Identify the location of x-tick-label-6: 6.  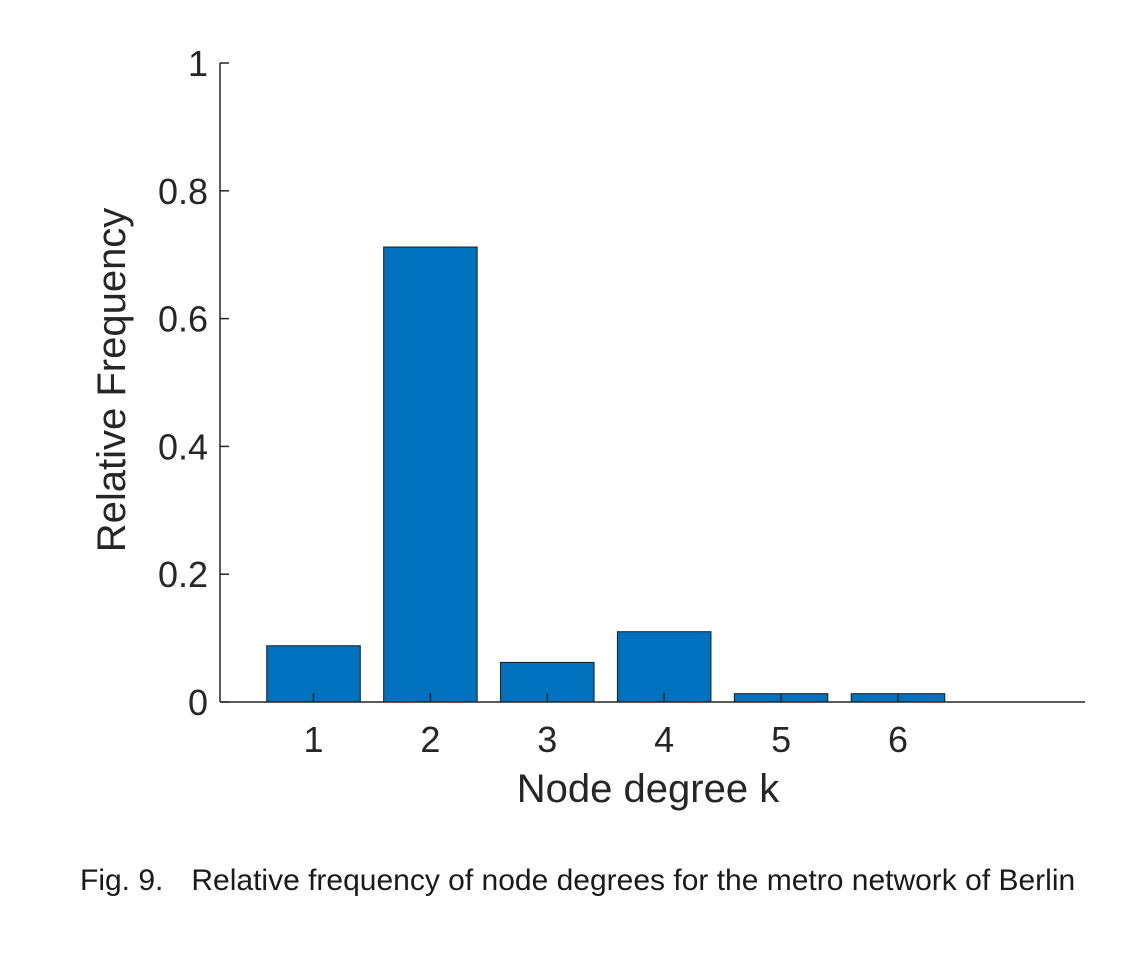
(898, 739).